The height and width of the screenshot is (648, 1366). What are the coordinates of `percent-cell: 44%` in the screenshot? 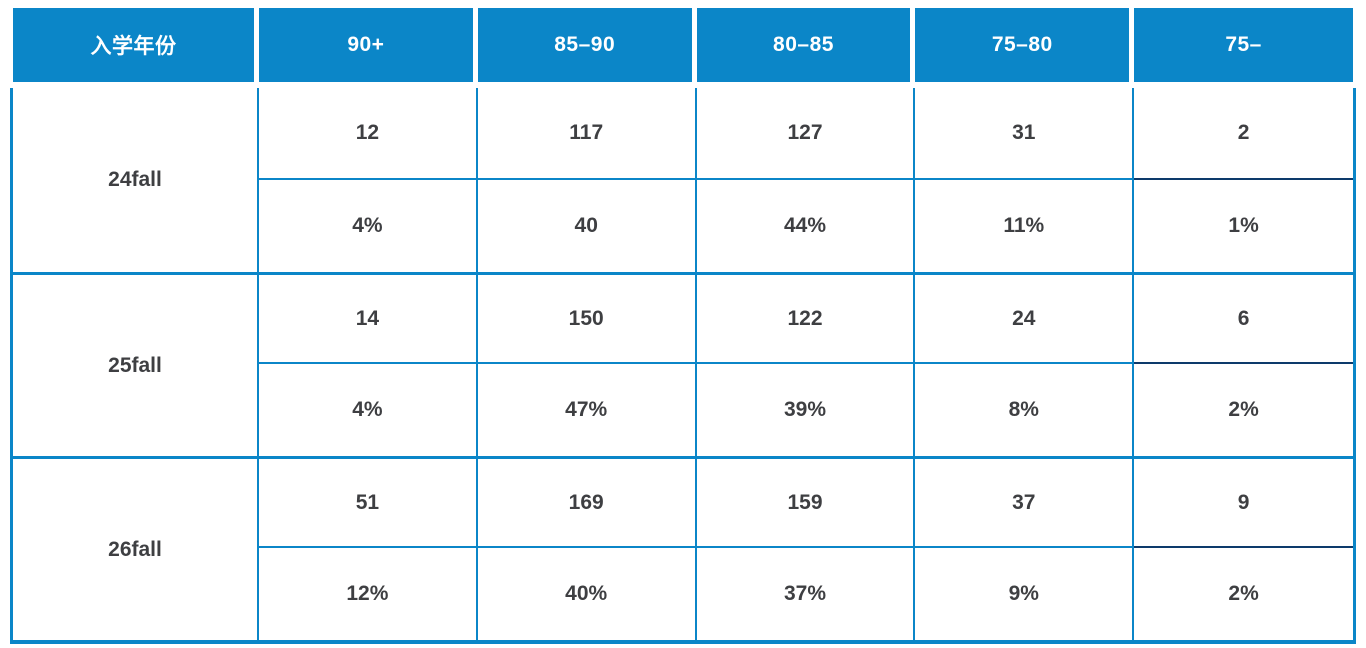 It's located at (806, 226).